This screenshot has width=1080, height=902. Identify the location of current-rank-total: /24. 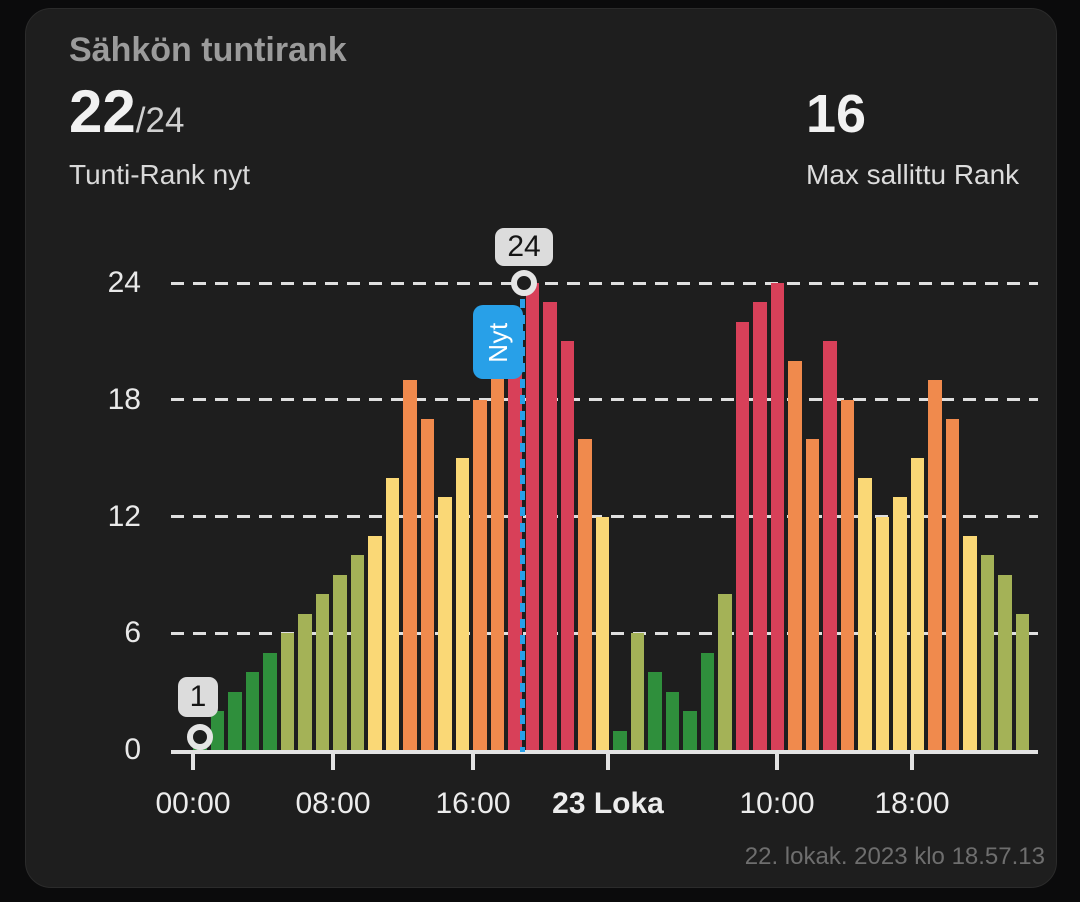
(160, 120).